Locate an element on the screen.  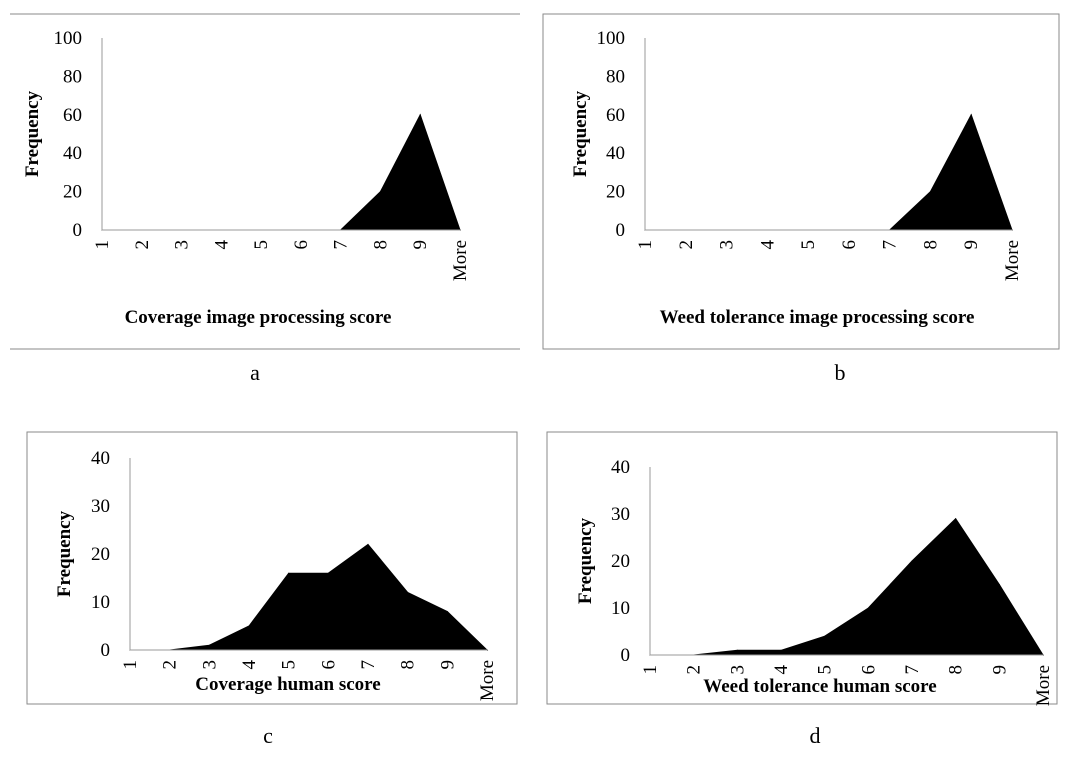
panel-c-x-tick-label: 5 is located at coordinates (289, 665).